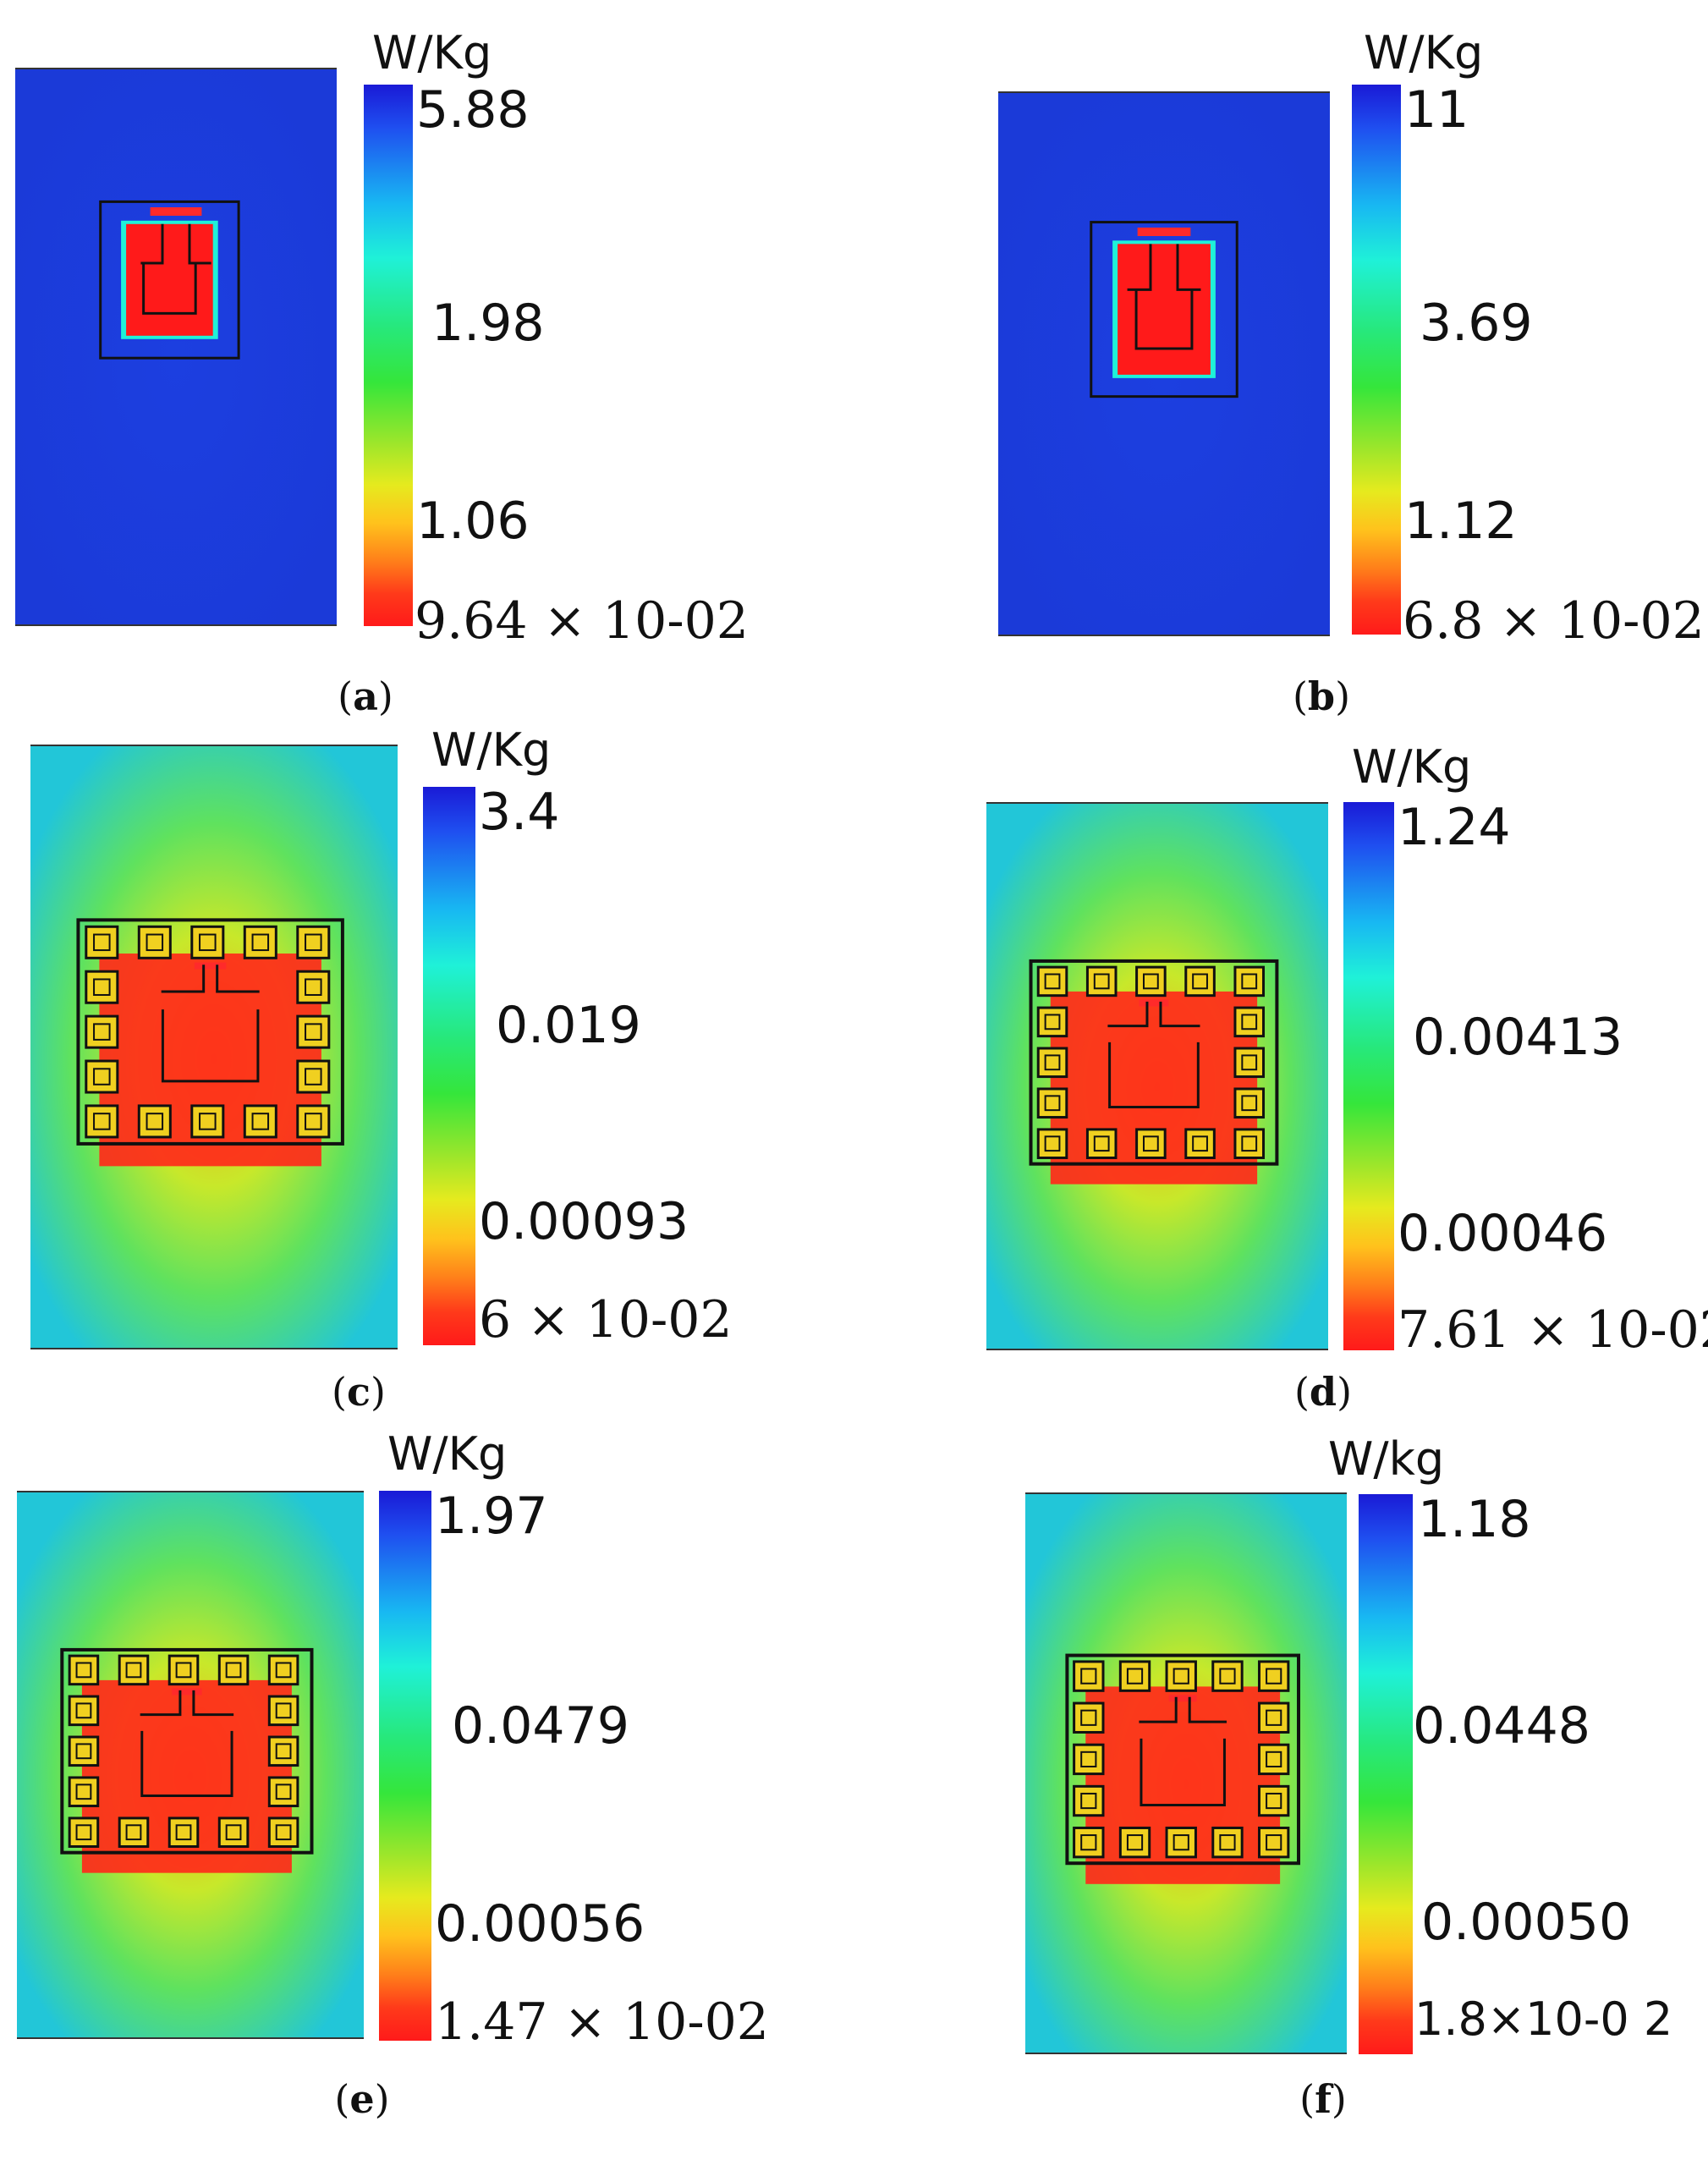 This screenshot has width=1708, height=2171. What do you see at coordinates (1526, 1922) in the screenshot?
I see `tick-low-f: 0.00050` at bounding box center [1526, 1922].